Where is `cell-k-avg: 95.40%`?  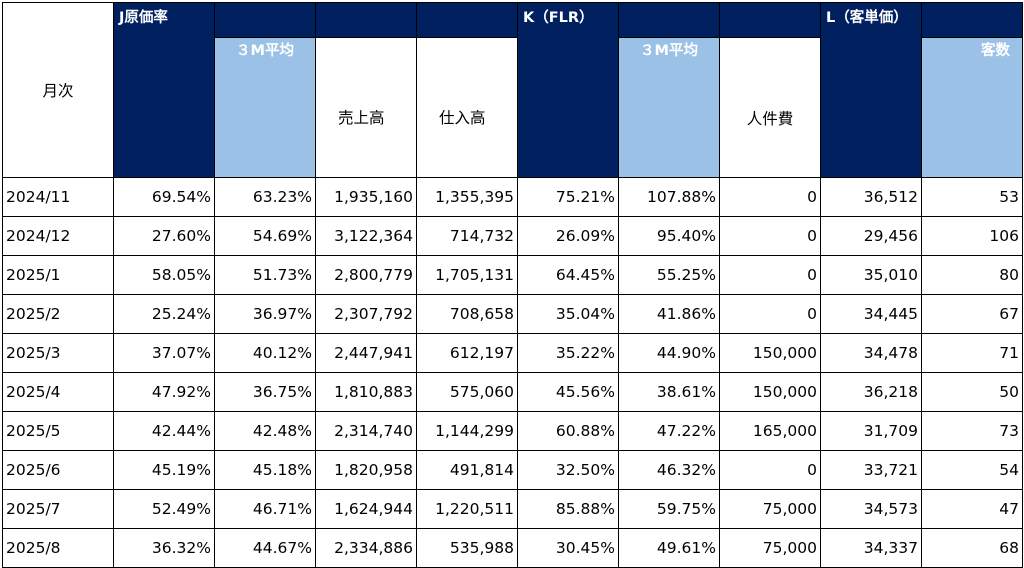
cell-k-avg: 95.40% is located at coordinates (669, 236).